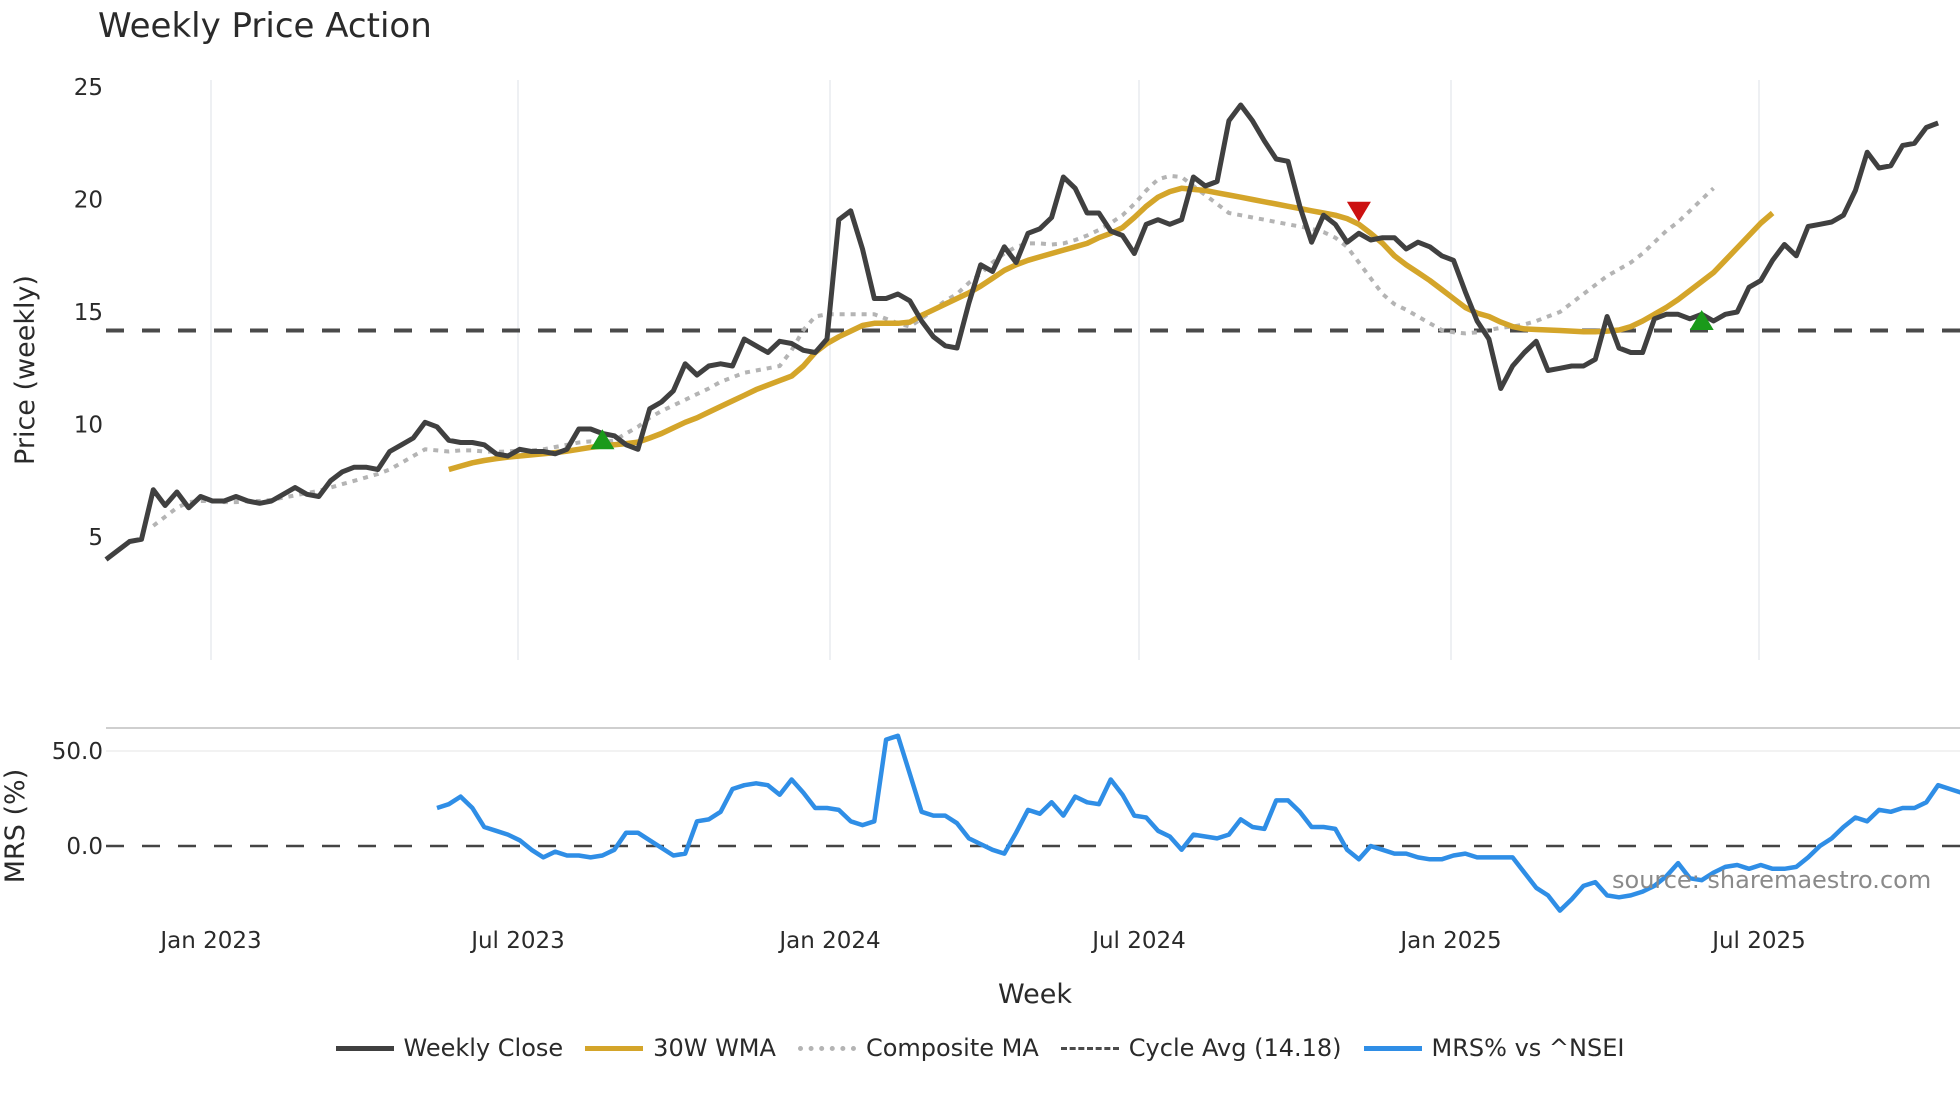 The image size is (1960, 1102). Describe the element at coordinates (1772, 880) in the screenshot. I see `watermark: source: sharemaestro.com` at that location.